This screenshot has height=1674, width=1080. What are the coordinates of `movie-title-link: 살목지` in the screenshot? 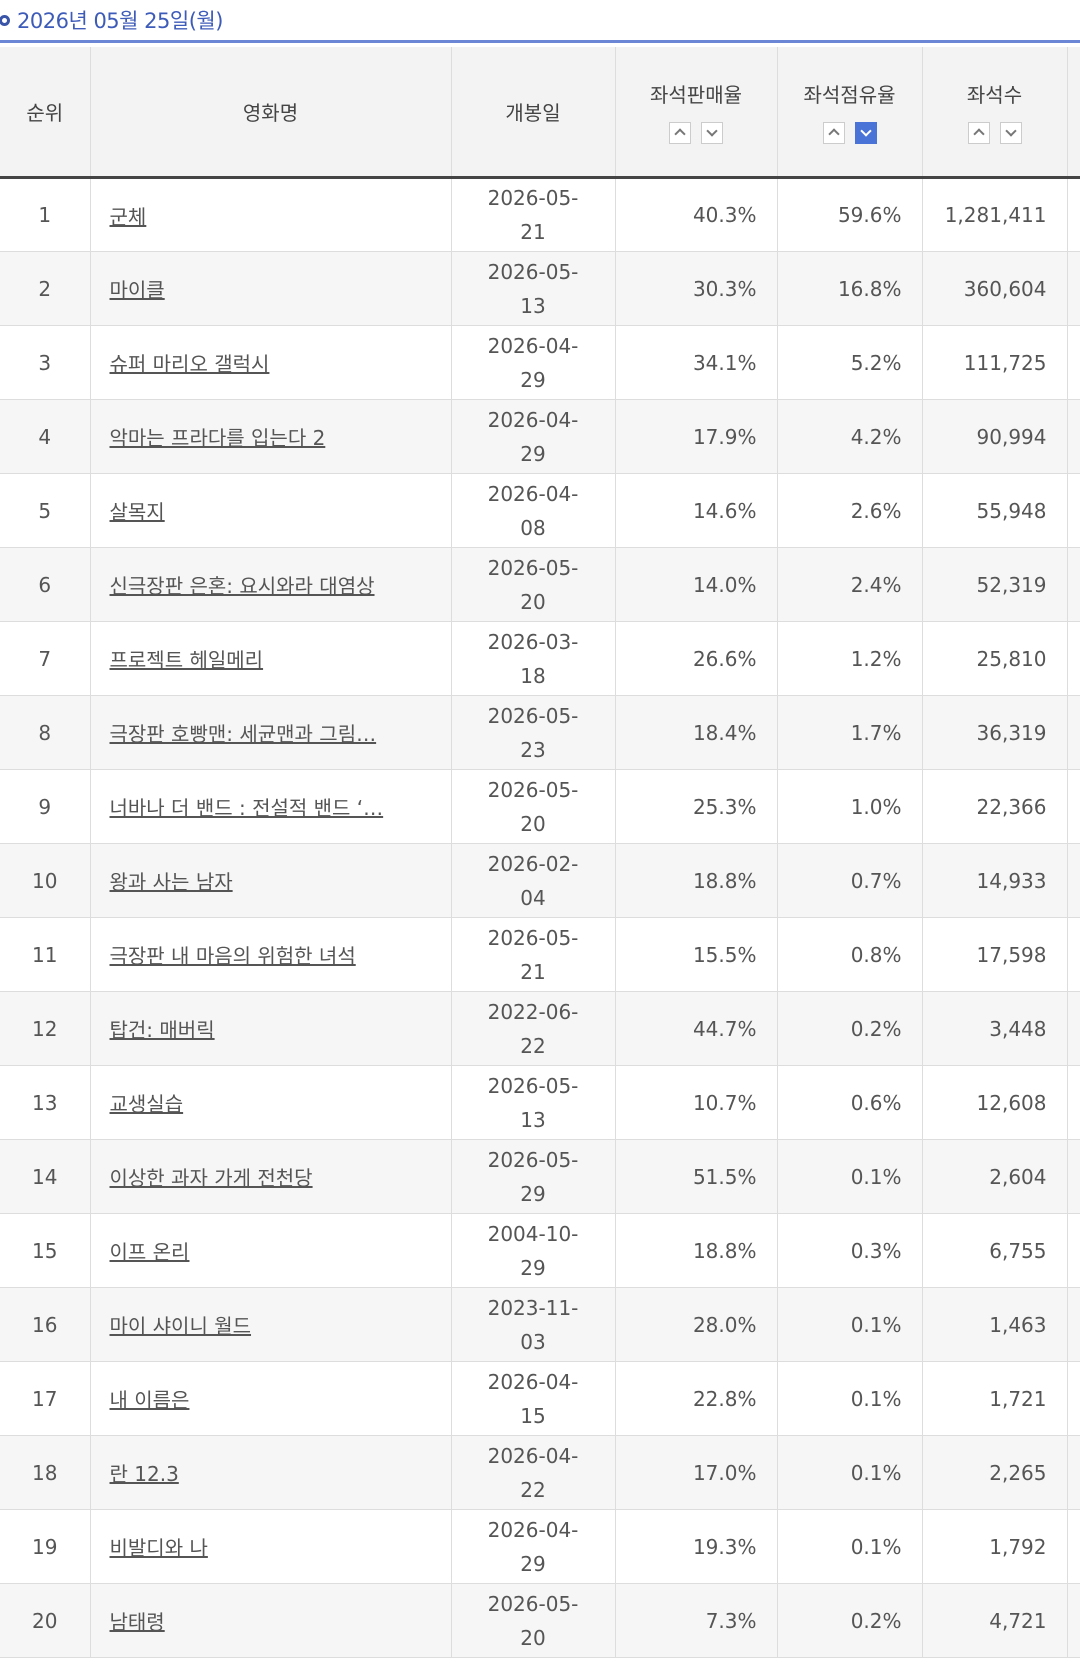 It's located at (137, 512).